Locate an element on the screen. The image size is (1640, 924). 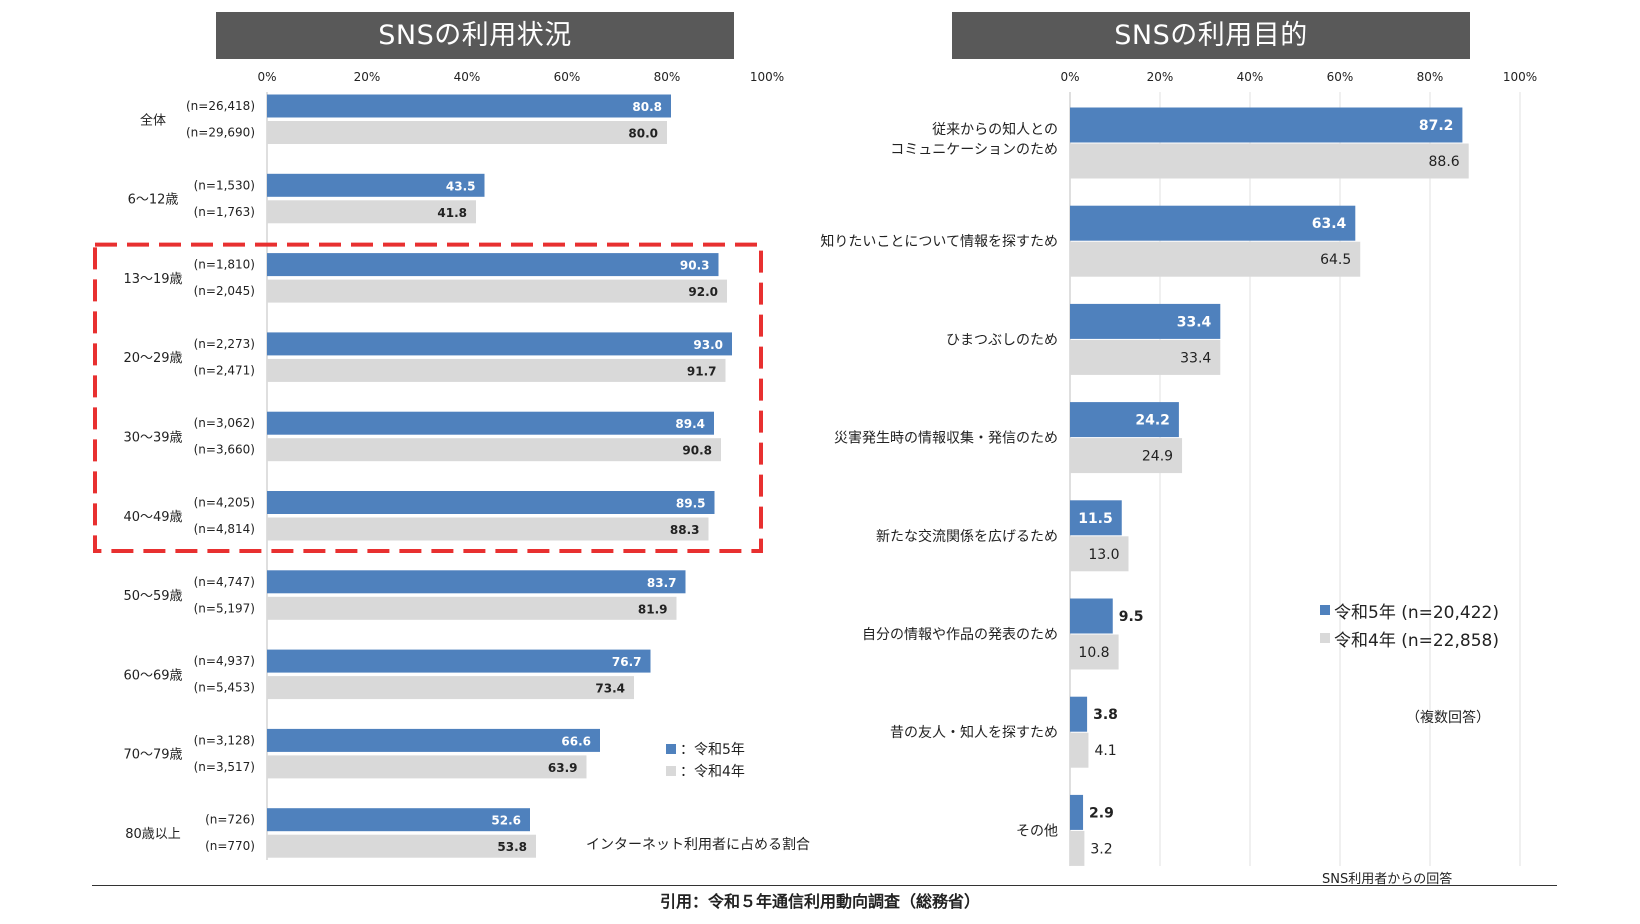
multi-answer-note: （複数回答） is located at coordinates (1448, 718).